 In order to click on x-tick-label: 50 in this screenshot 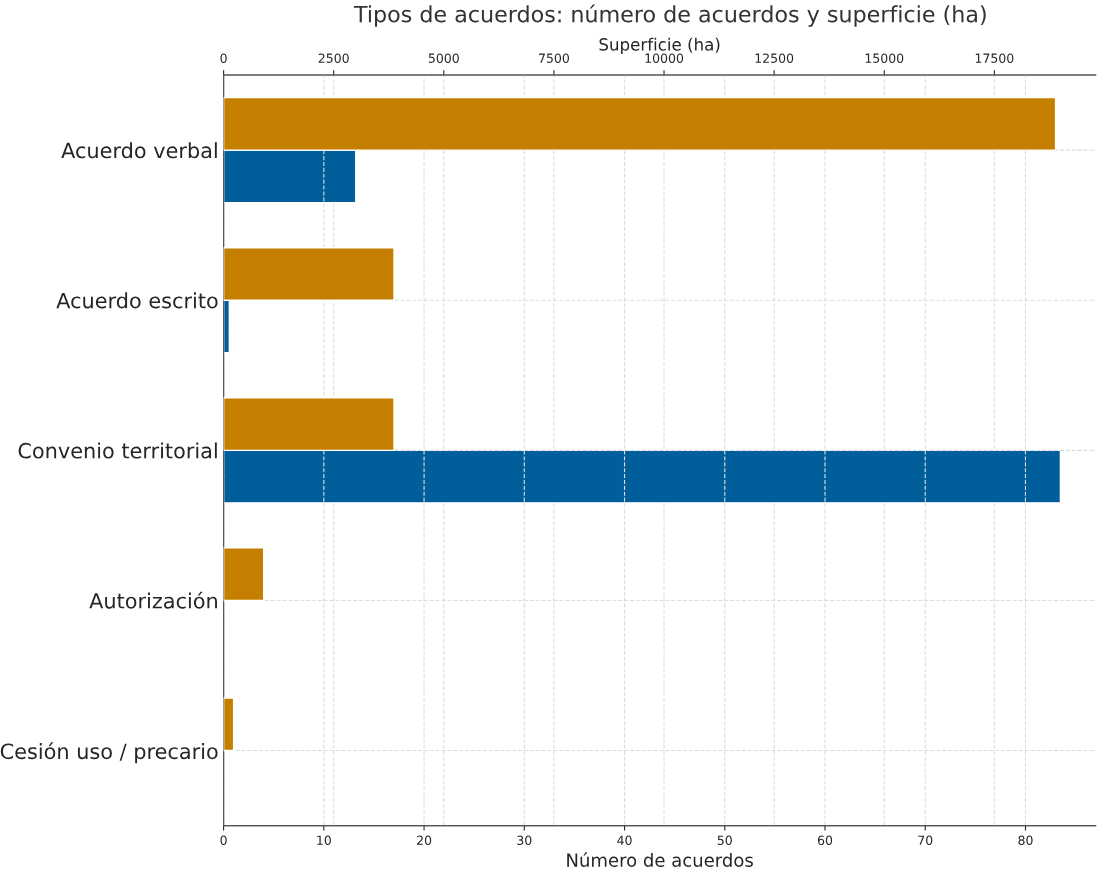, I will do `click(724, 840)`.